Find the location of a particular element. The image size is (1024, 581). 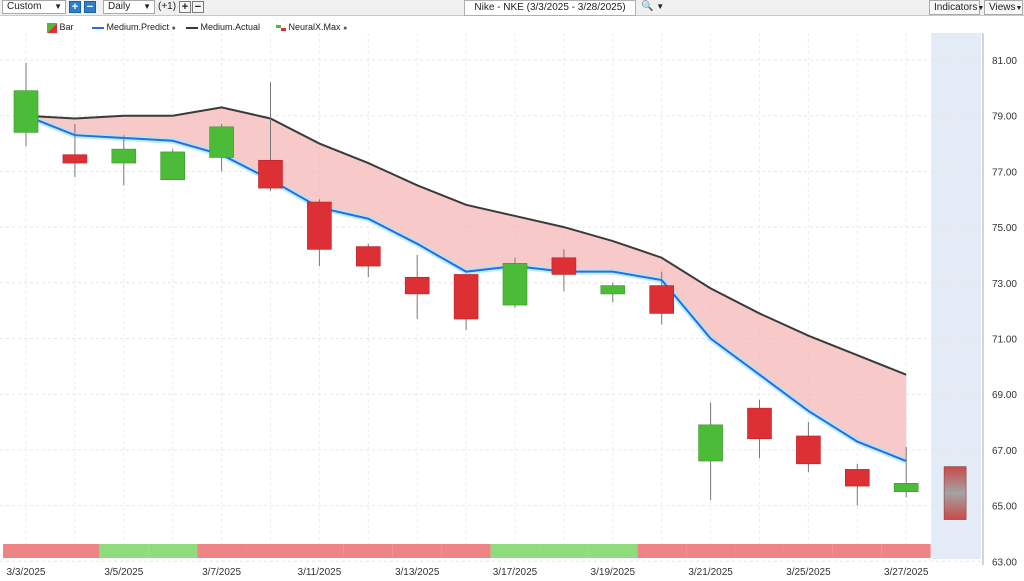

y-tick-label: 67.00 is located at coordinates (1004, 451).